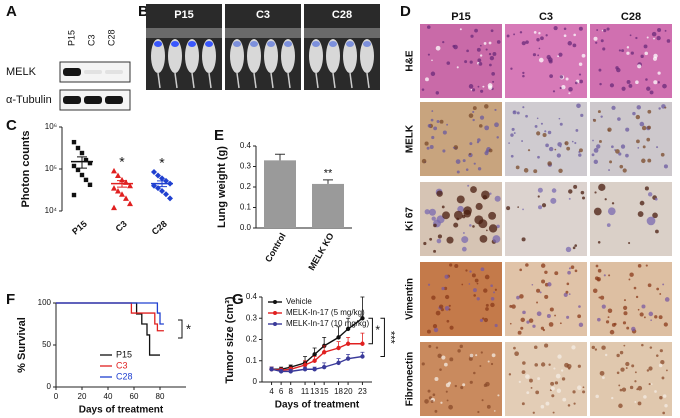  Describe the element at coordinates (305, 391) in the screenshot. I see `x-tick-label: 11` at that location.